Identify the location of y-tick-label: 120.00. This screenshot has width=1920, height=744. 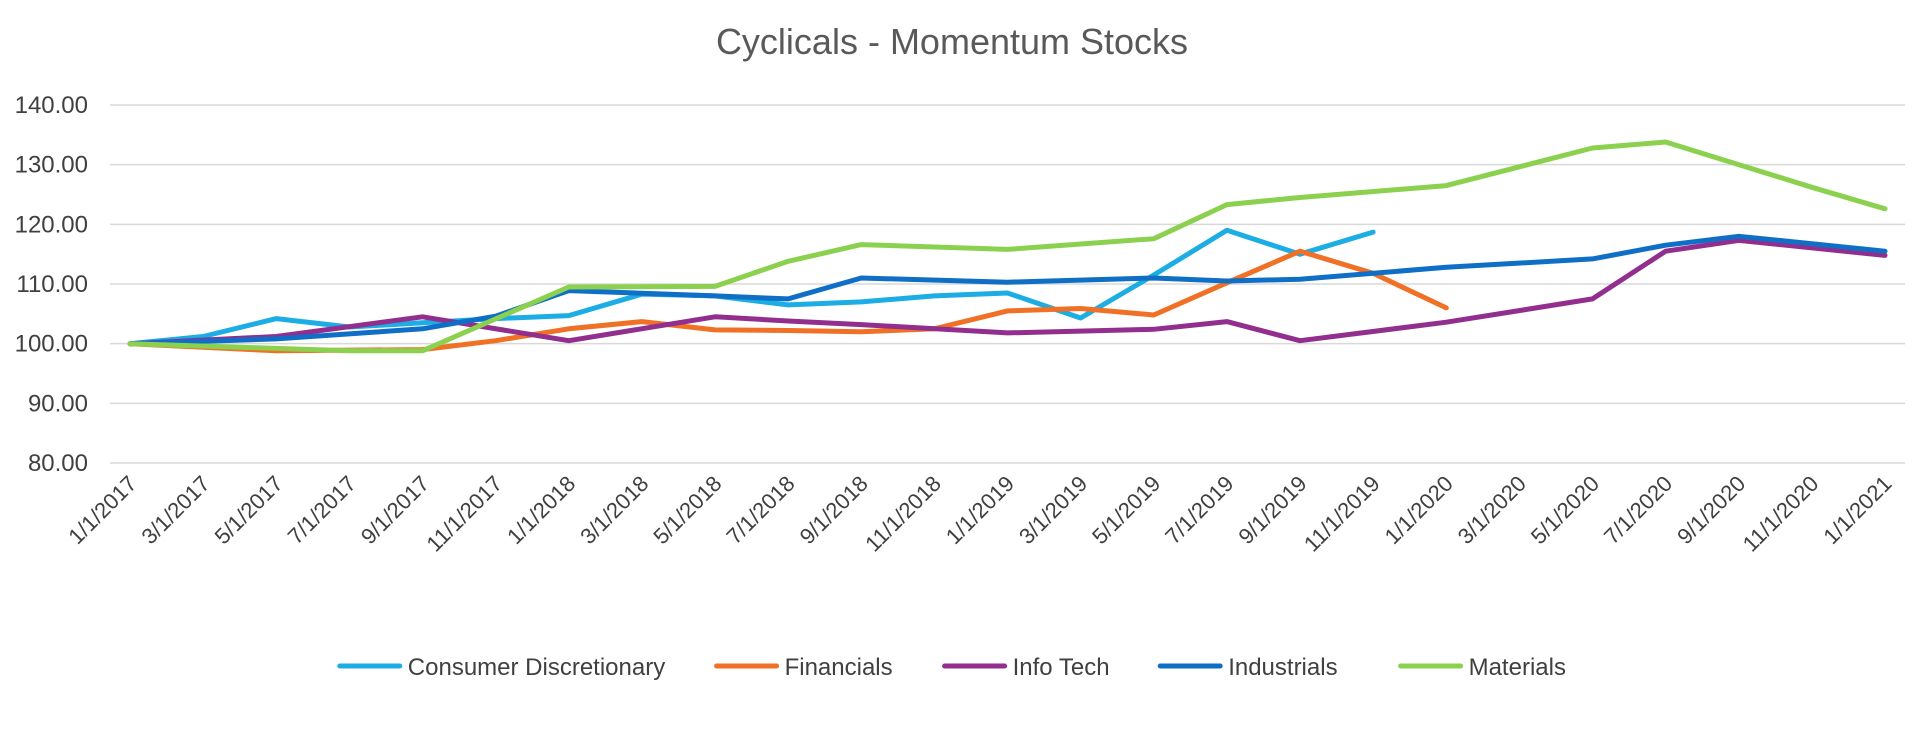
(51, 224).